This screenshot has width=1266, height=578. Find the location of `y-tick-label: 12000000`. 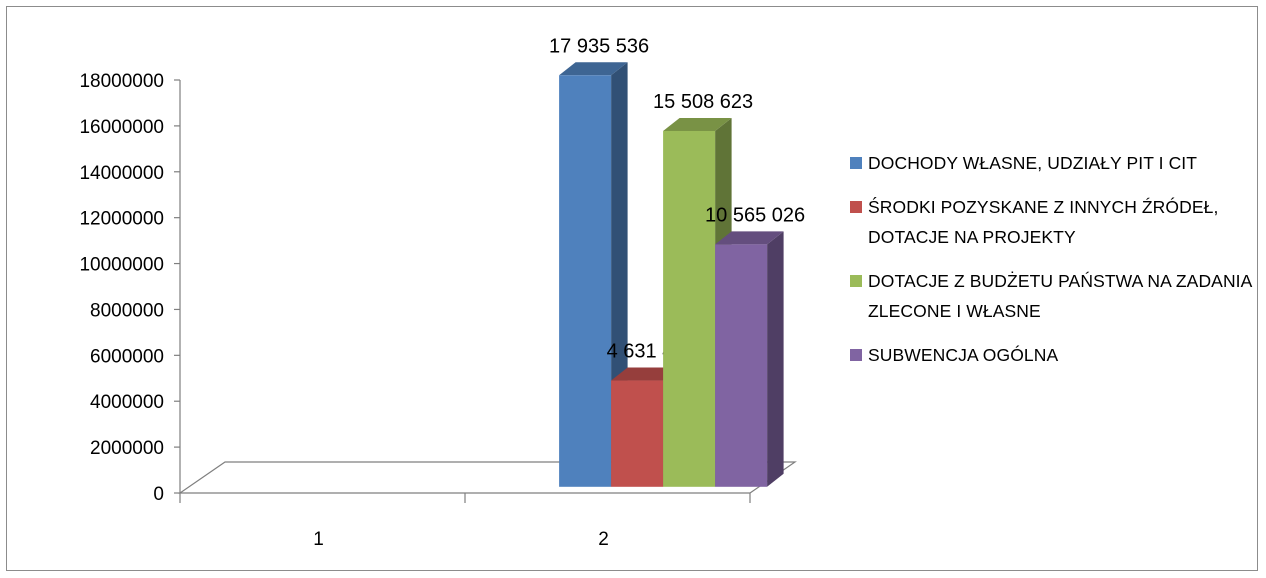

y-tick-label: 12000000 is located at coordinates (121, 219).